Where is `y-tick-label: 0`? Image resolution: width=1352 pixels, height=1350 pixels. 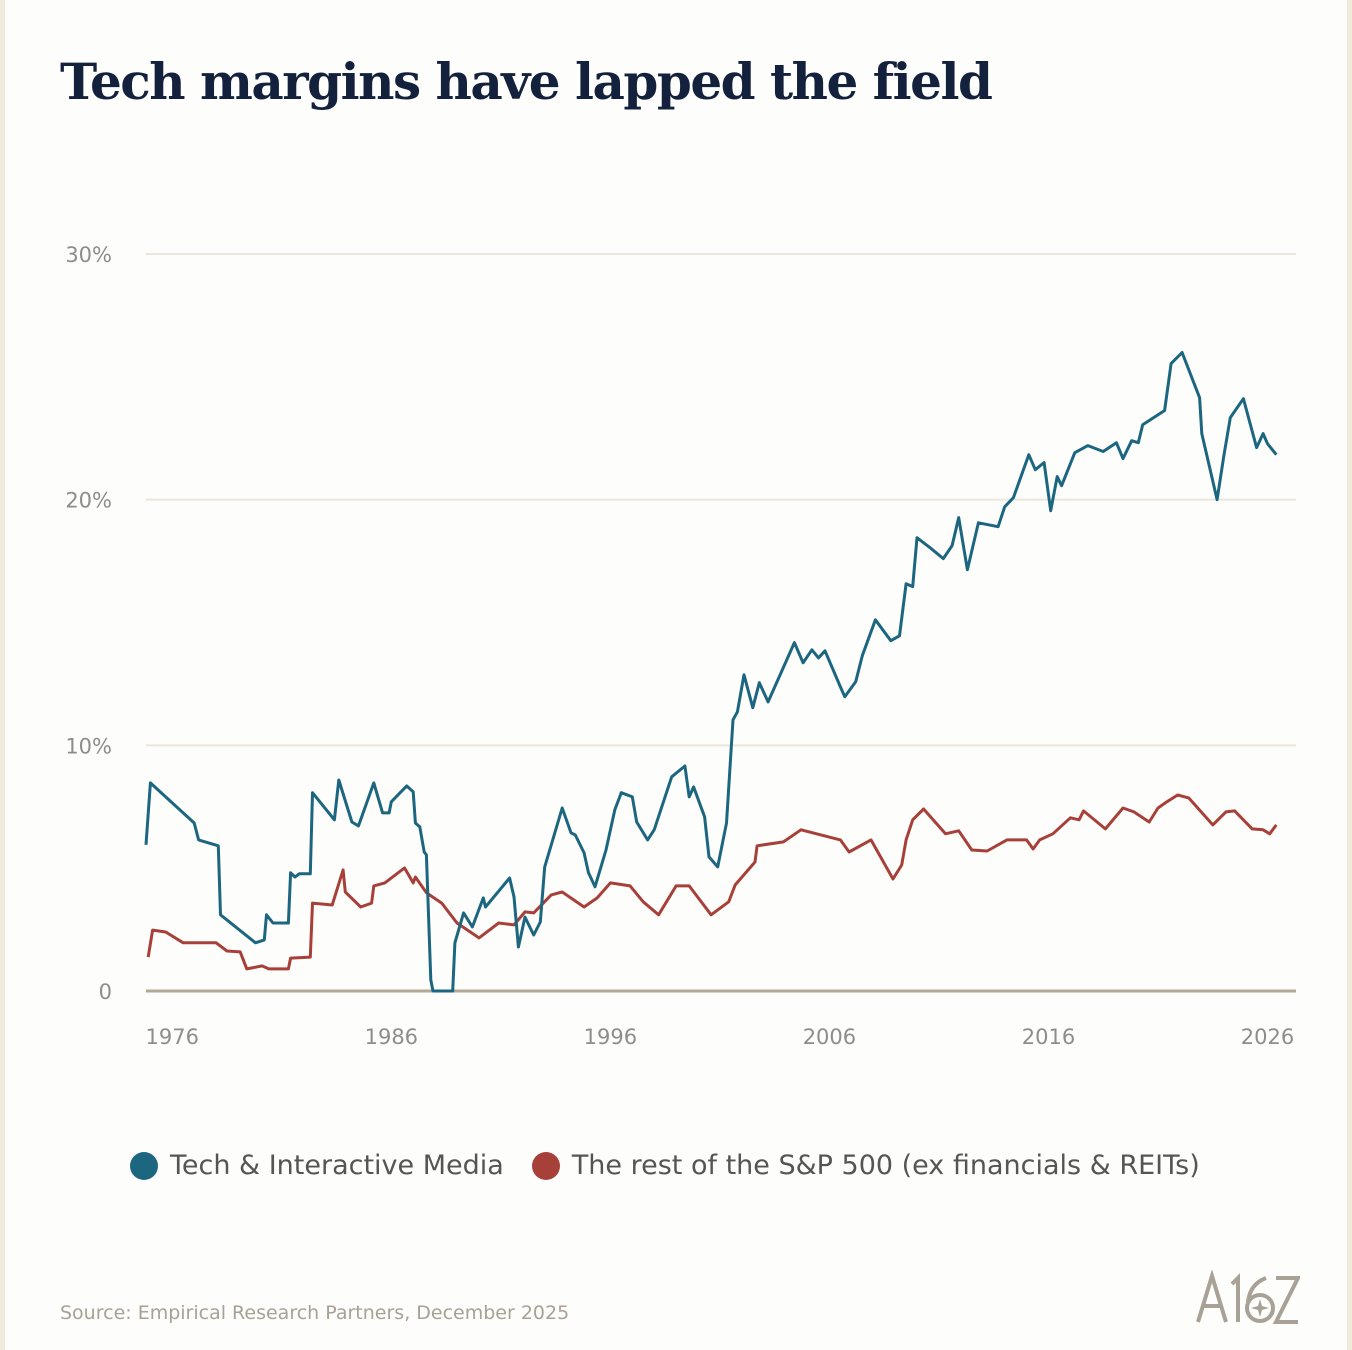 y-tick-label: 0 is located at coordinates (105, 992).